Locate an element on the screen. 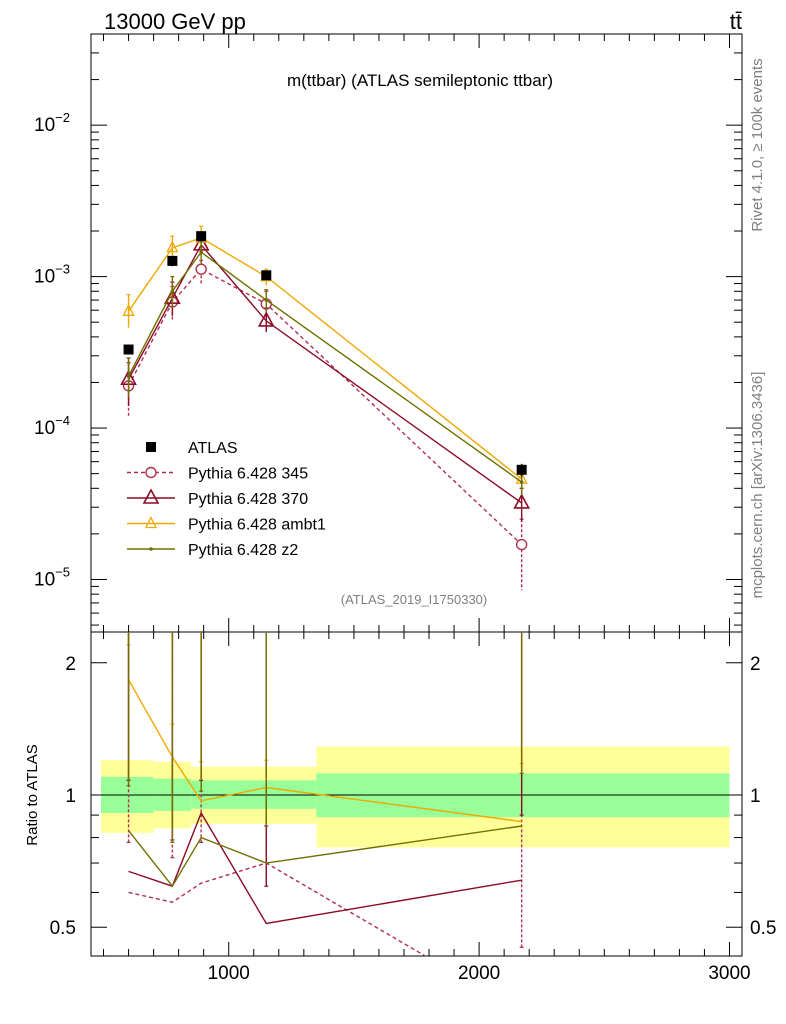 Image resolution: width=786 pixels, height=1024 pixels. collision-energy-label: 13000 GeV pp is located at coordinates (175, 21).